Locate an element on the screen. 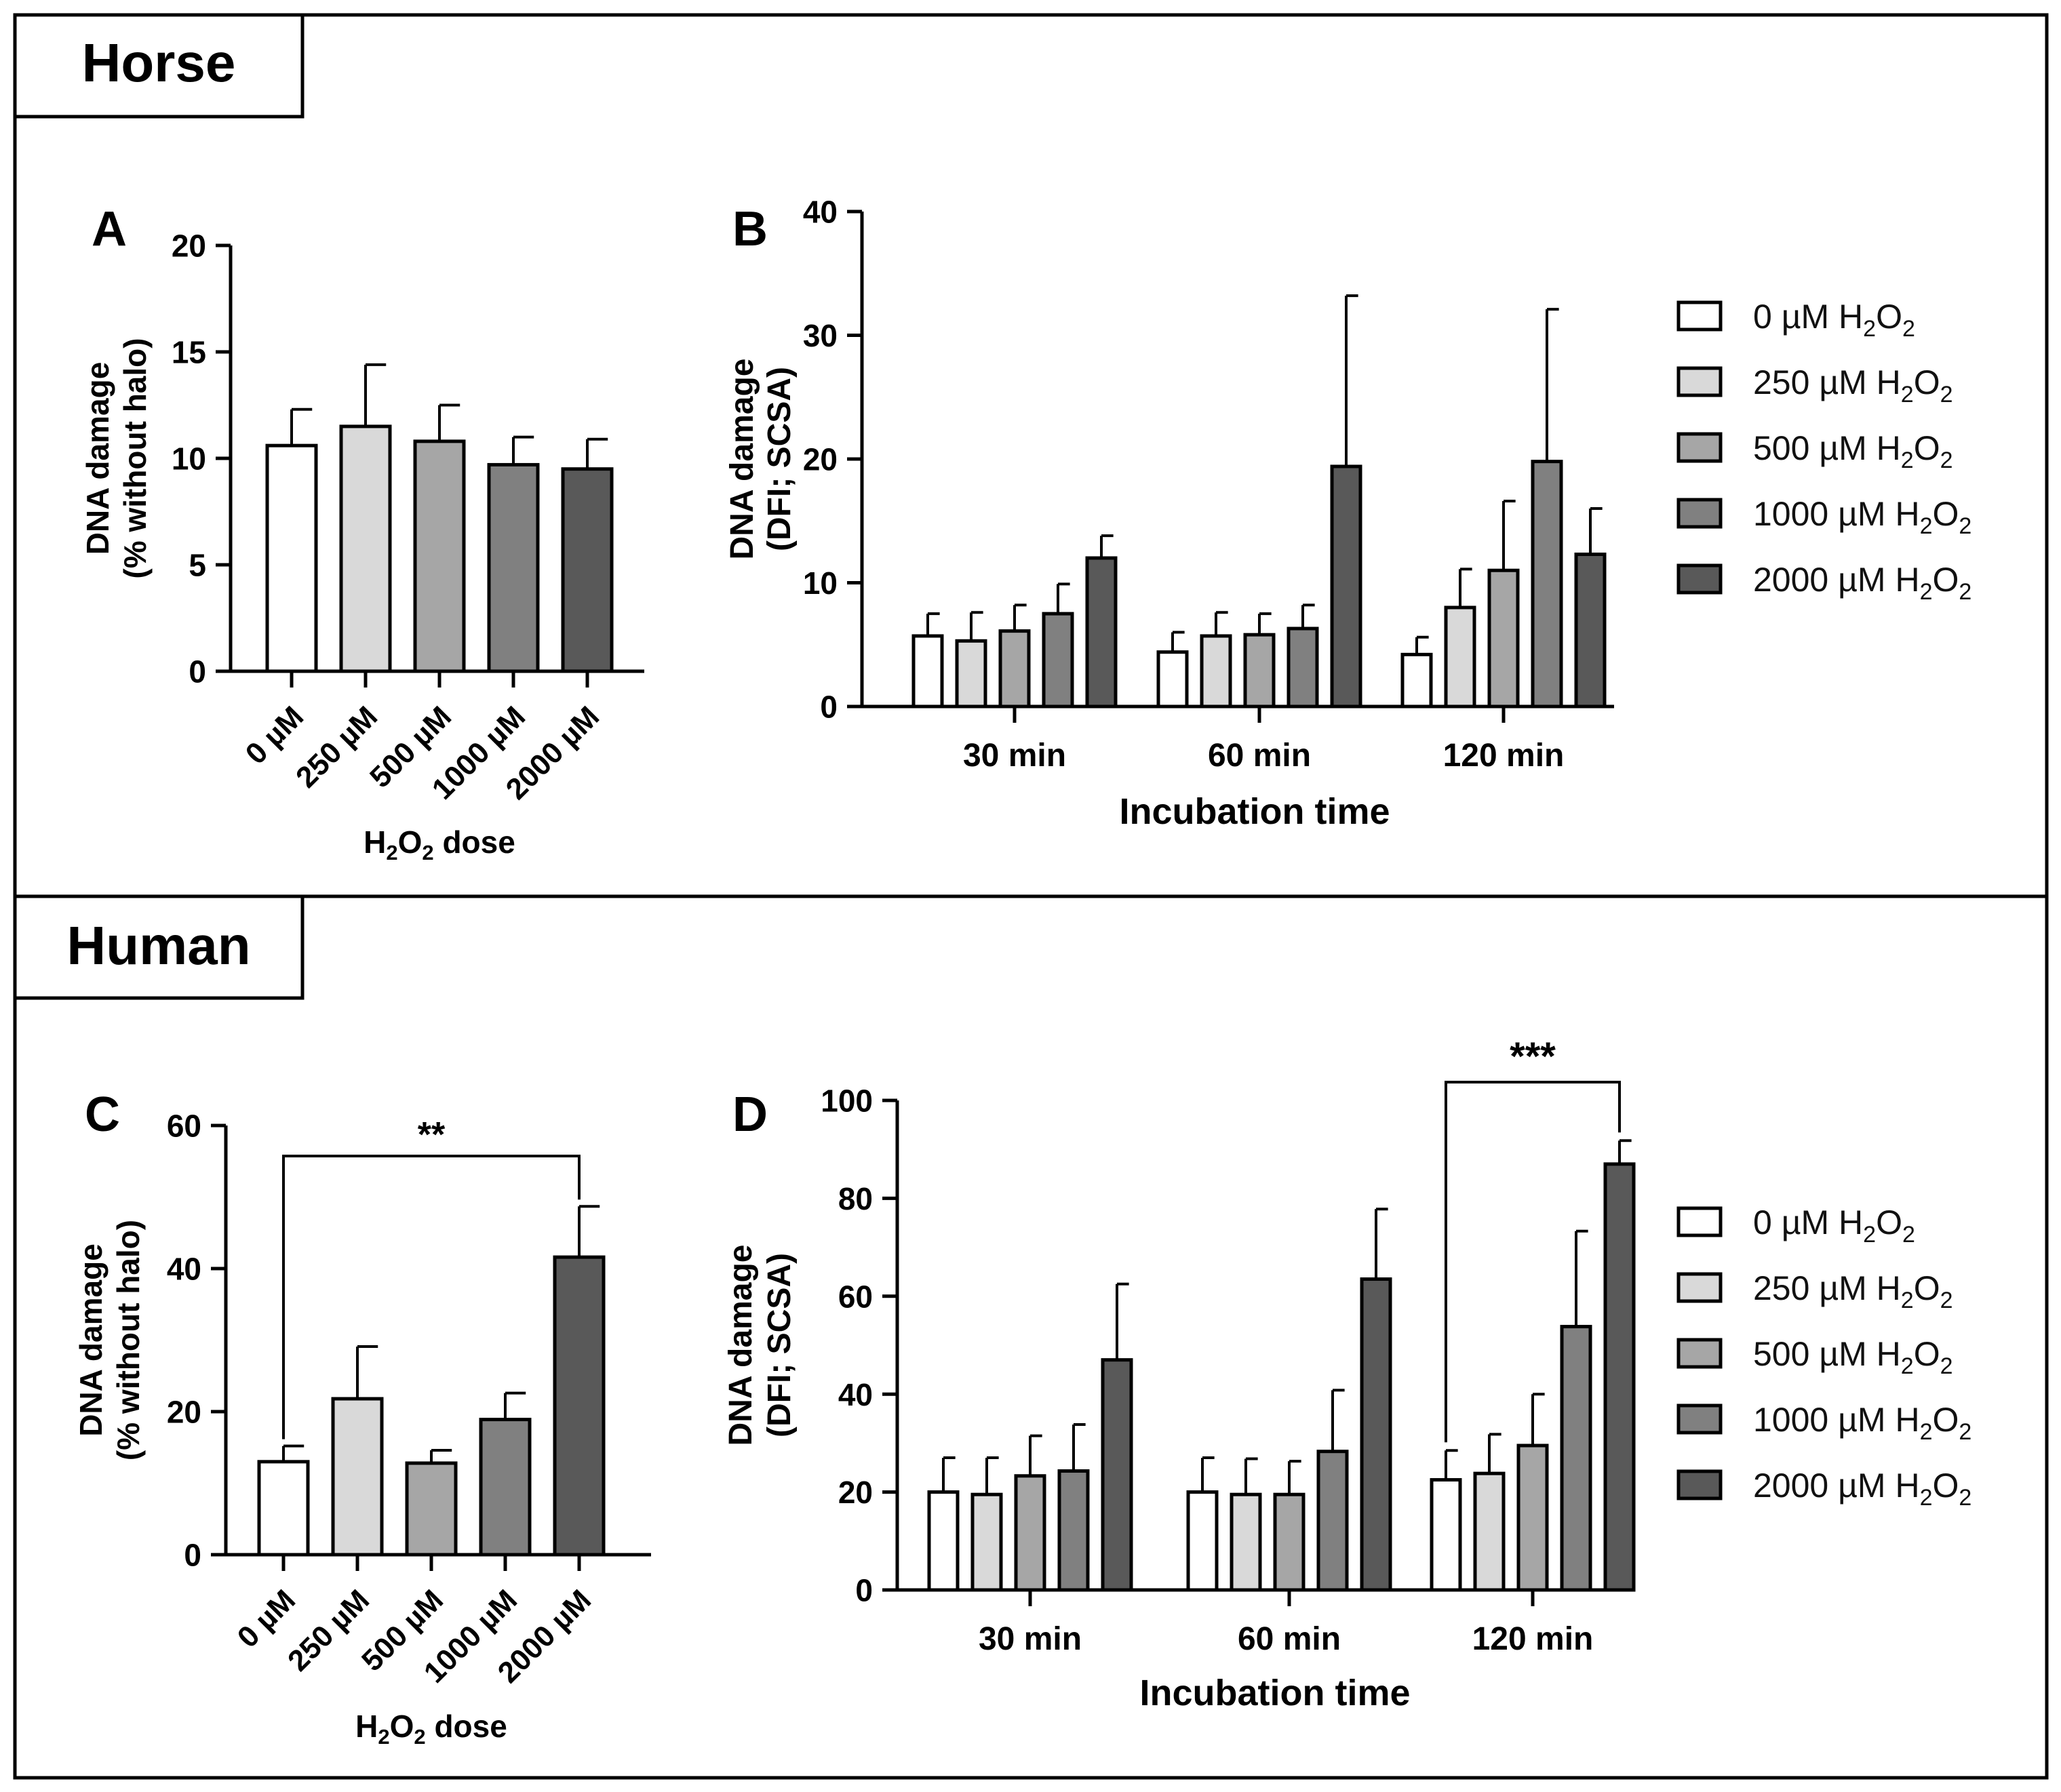  y-axis-label: (% without halo) is located at coordinates (135, 458).